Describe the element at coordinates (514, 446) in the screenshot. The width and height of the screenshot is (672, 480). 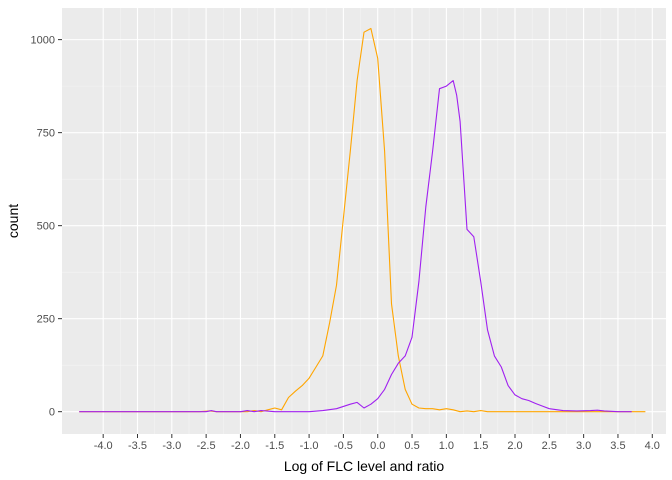
I see `x-tick-label: 2.0` at that location.